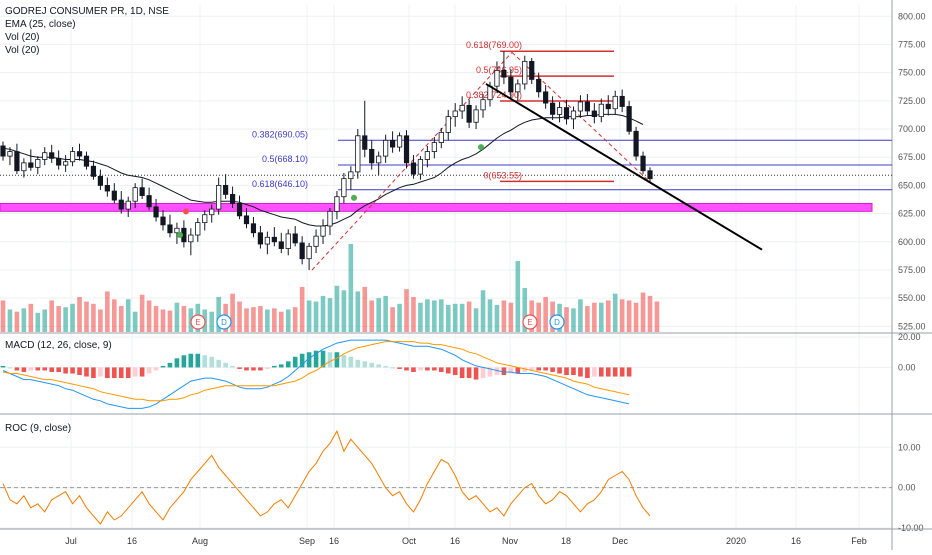 This screenshot has height=555, width=932. I want to click on x-tick-label: Aug, so click(200, 541).